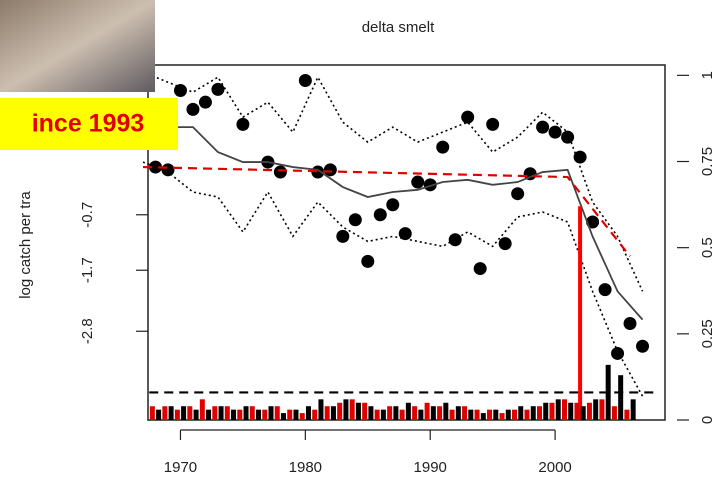  I want to click on banner, so click(89, 124).